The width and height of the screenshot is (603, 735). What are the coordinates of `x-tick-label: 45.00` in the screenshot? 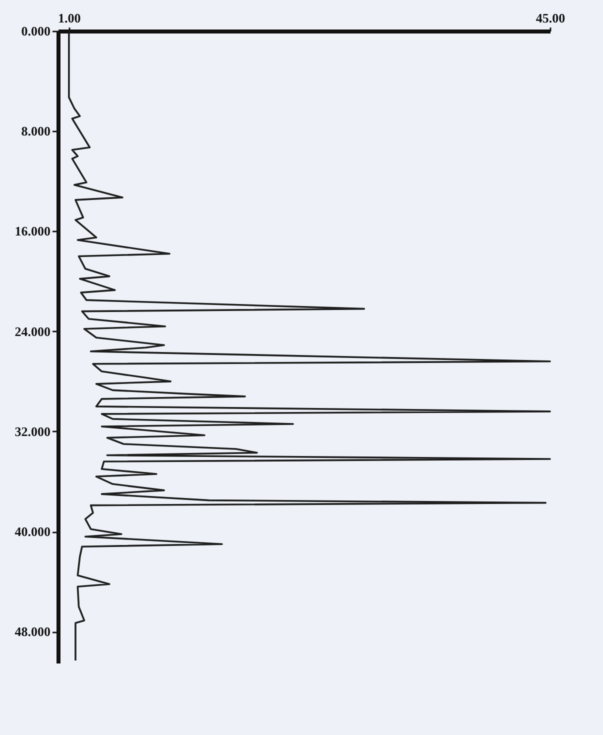 It's located at (551, 18).